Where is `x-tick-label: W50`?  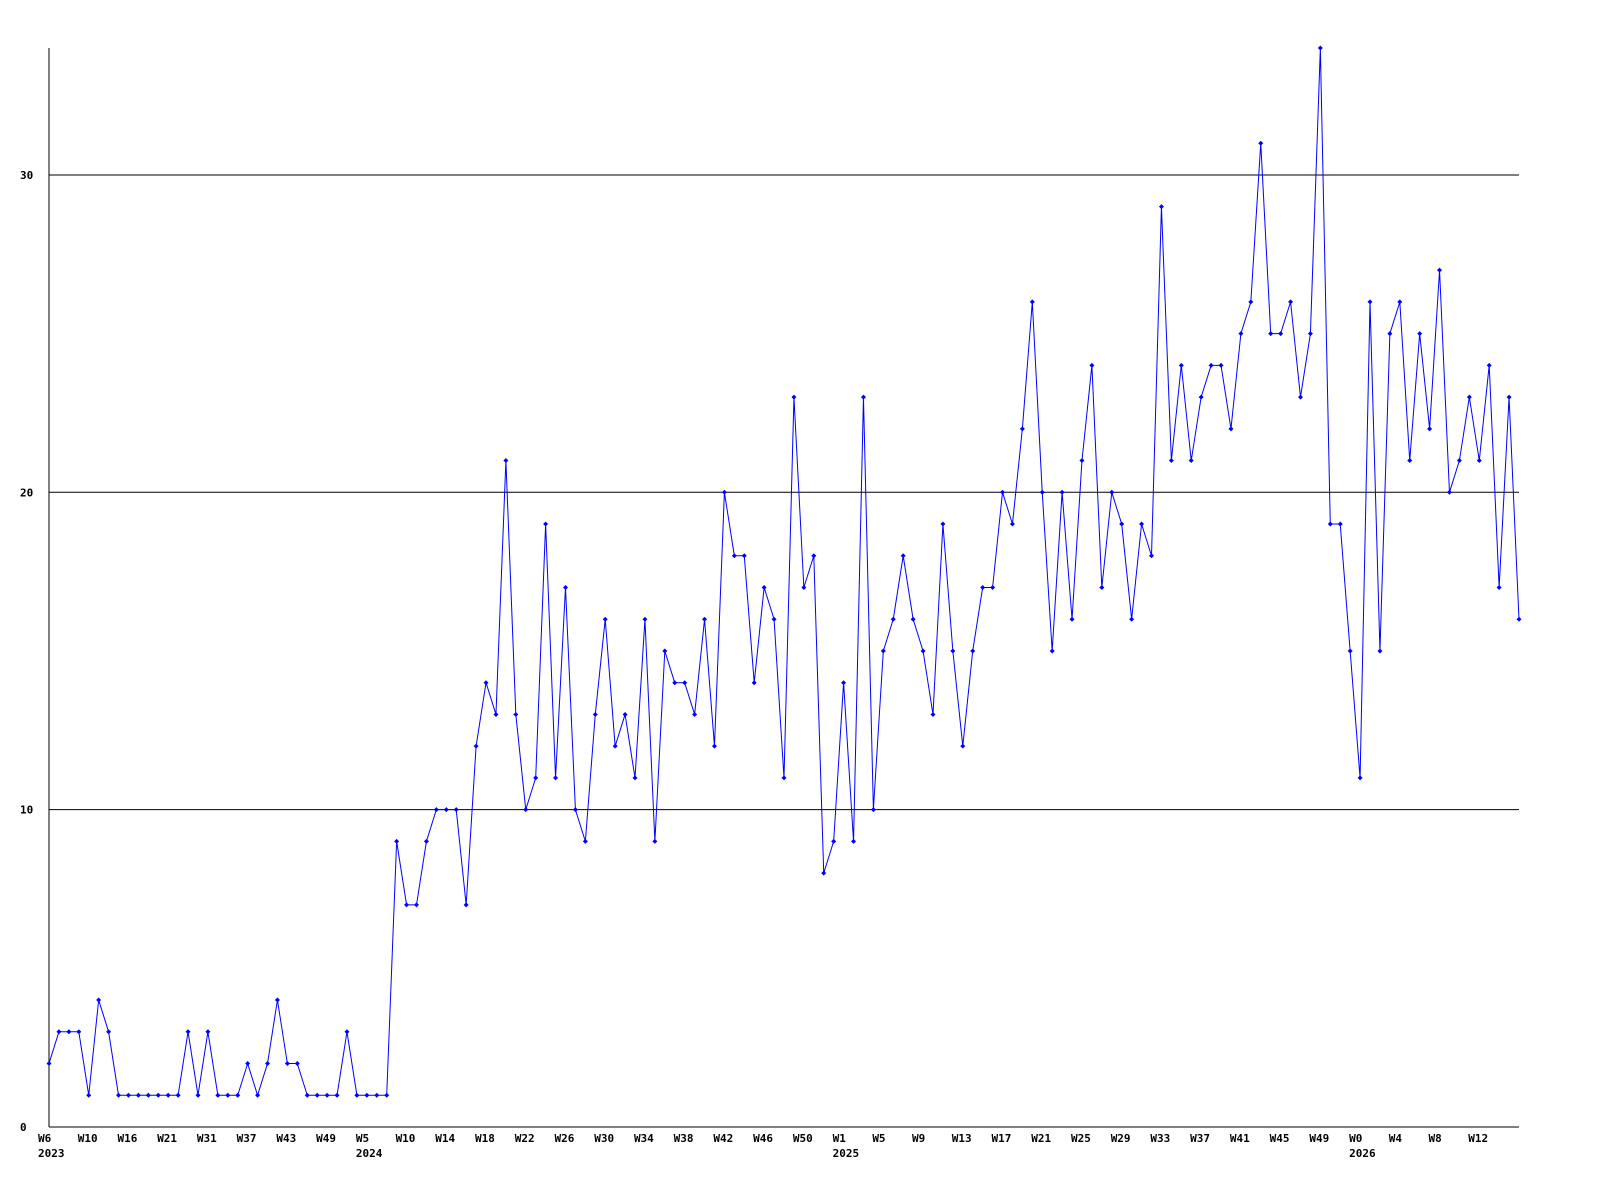 x-tick-label: W50 is located at coordinates (803, 1138).